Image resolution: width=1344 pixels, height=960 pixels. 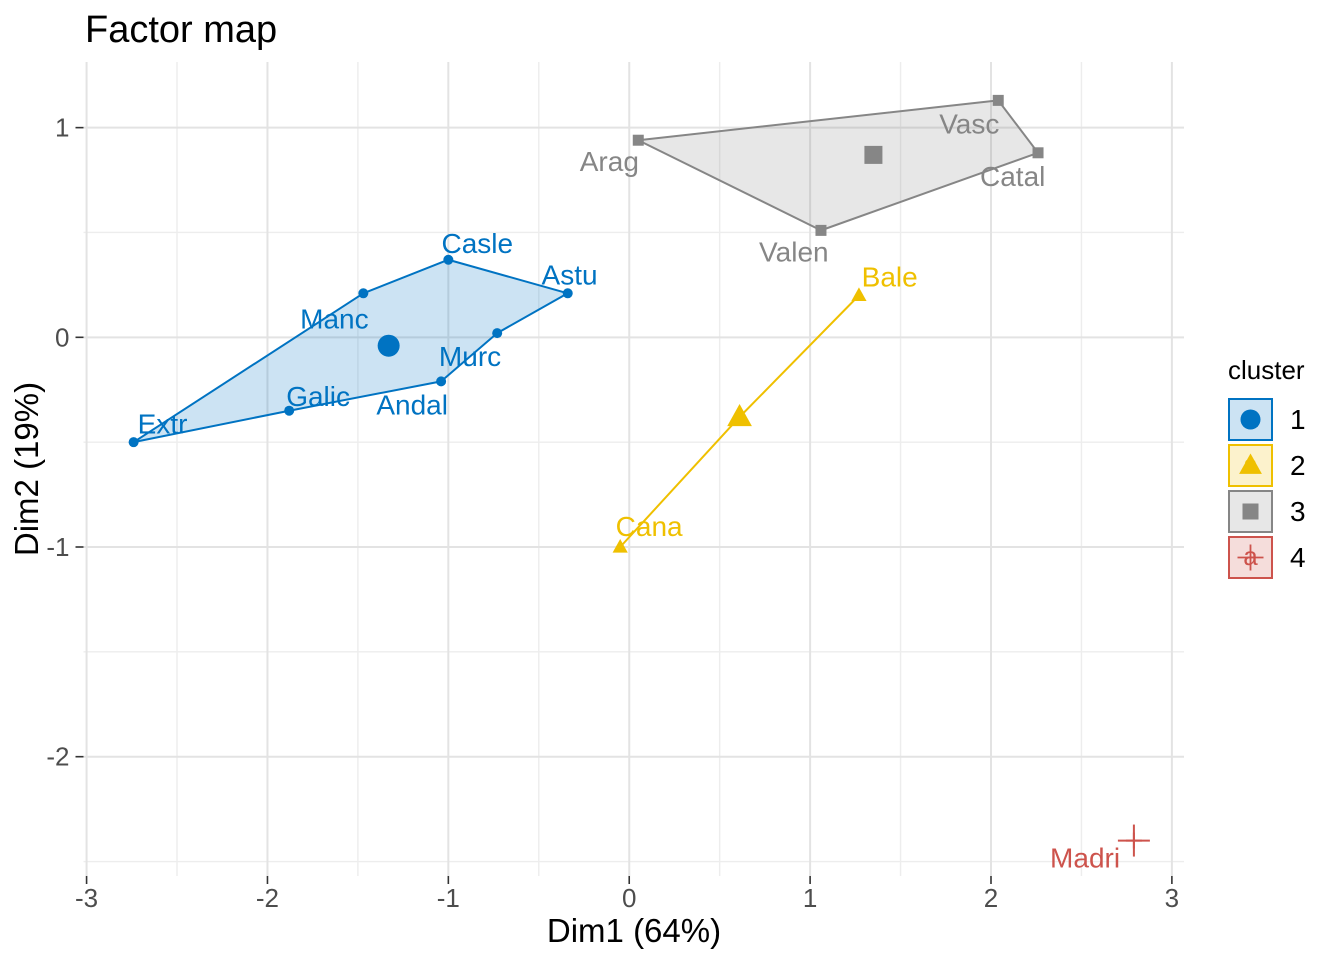 What do you see at coordinates (1298, 419) in the screenshot?
I see `legend-entry-label: 1` at bounding box center [1298, 419].